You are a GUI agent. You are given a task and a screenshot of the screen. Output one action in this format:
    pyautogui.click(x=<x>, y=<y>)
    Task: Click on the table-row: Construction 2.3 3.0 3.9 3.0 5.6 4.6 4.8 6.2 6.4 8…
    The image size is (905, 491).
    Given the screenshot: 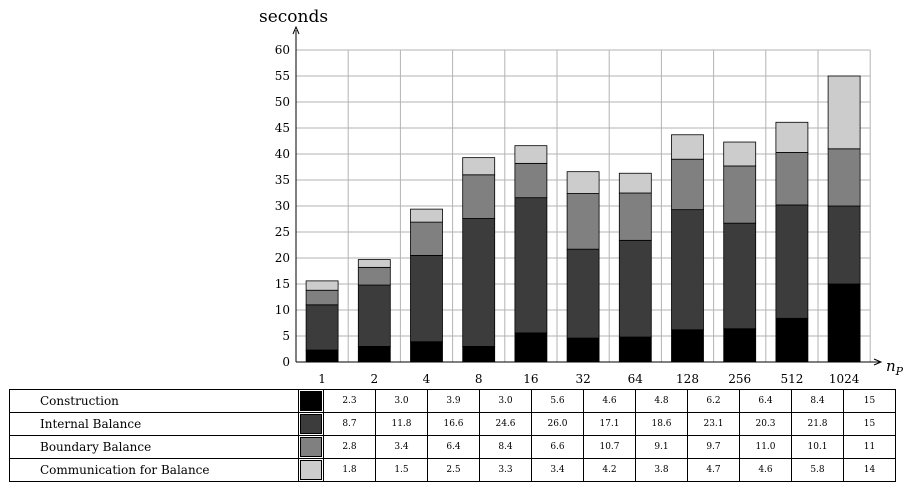 What is the action you would take?
    pyautogui.click(x=452, y=401)
    